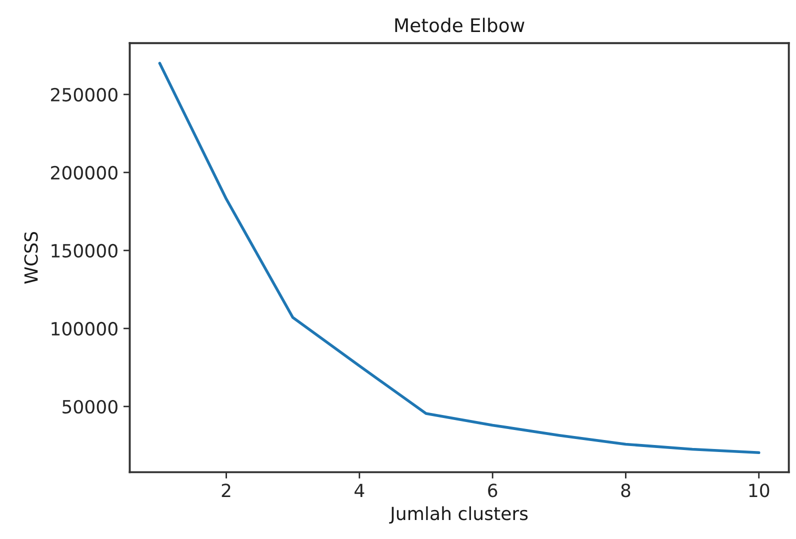 Image resolution: width=796 pixels, height=539 pixels. I want to click on x-axis-title: Jumlah clusters, so click(458, 515).